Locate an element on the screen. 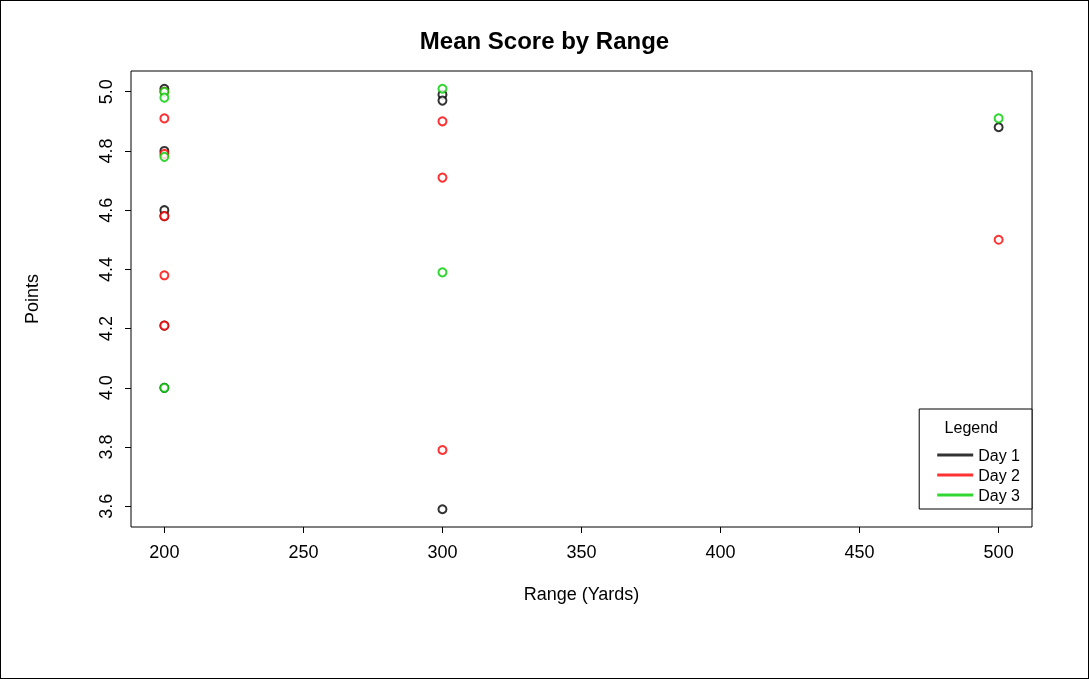 The height and width of the screenshot is (679, 1089). x-tick-label: 200 is located at coordinates (164, 552).